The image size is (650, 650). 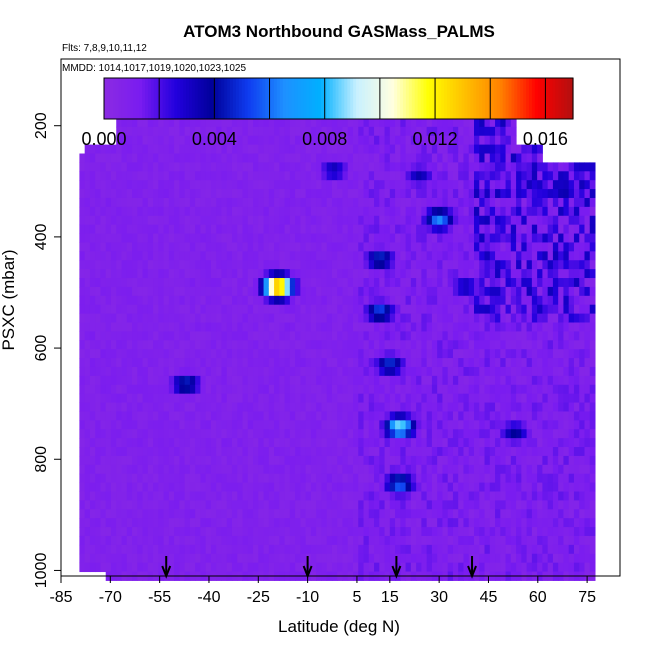 I want to click on heat-cell-1910, so click(x=271, y=434).